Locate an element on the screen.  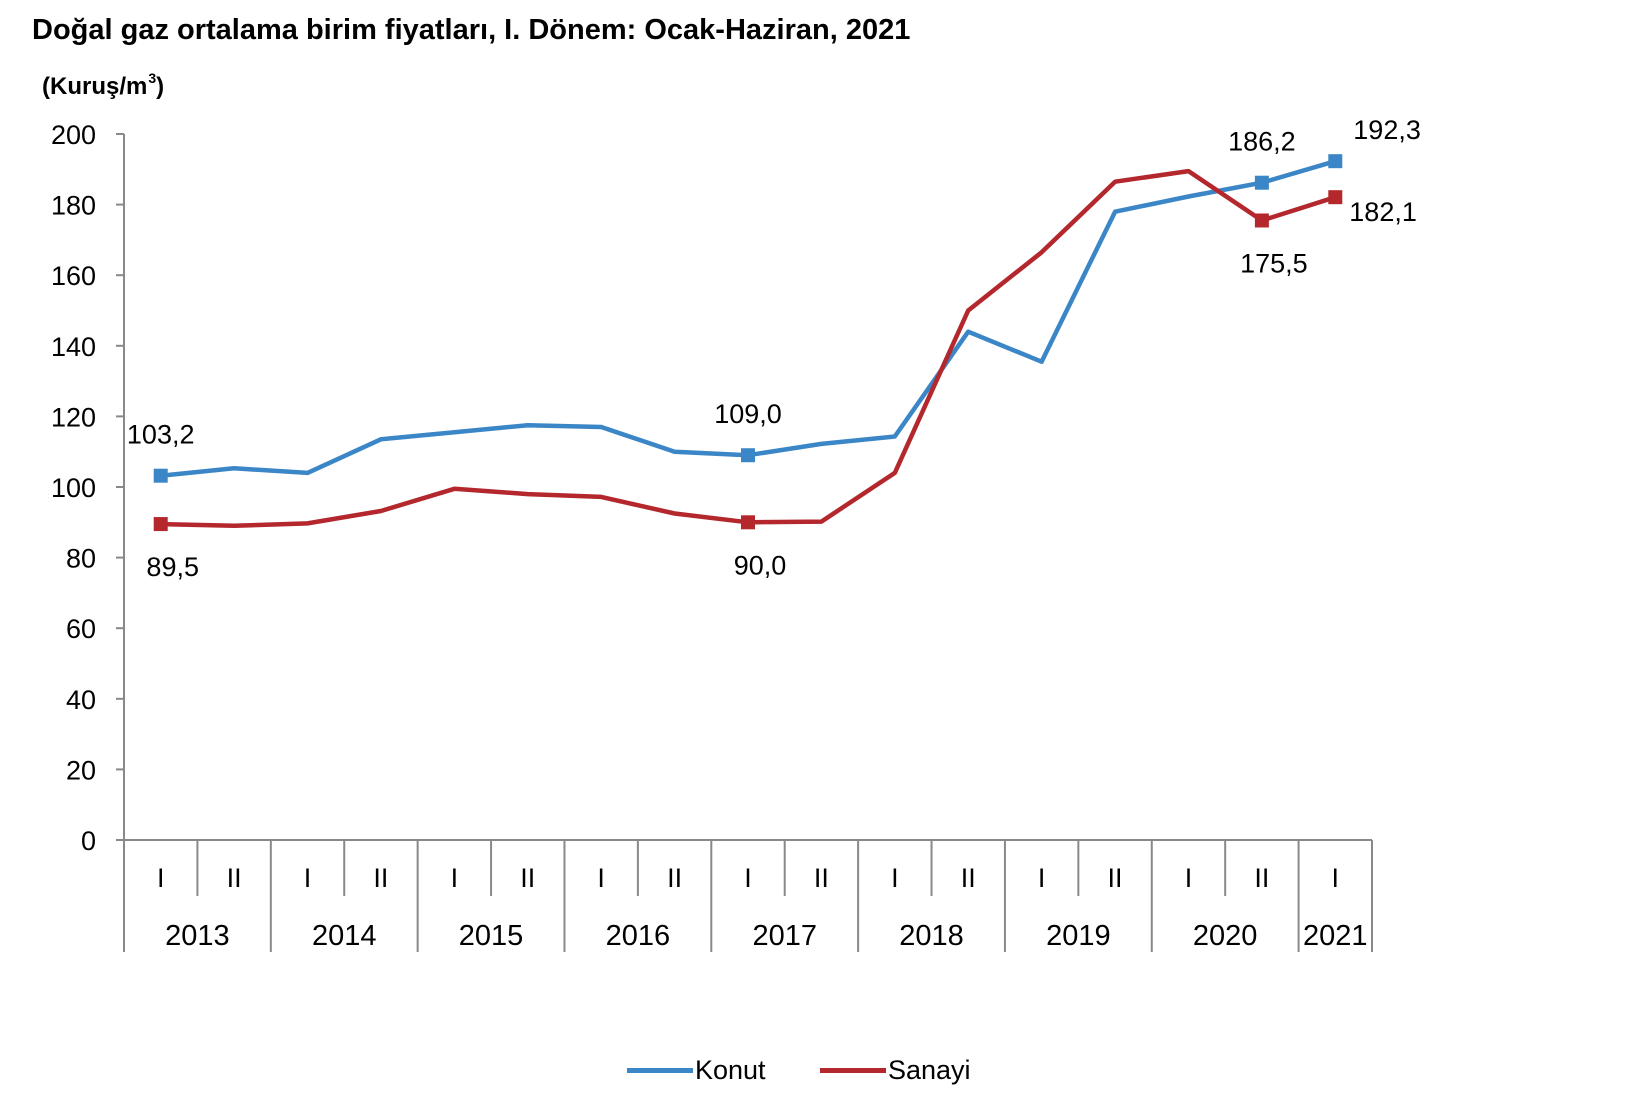
y-tick-label-60: 60 is located at coordinates (81, 629).